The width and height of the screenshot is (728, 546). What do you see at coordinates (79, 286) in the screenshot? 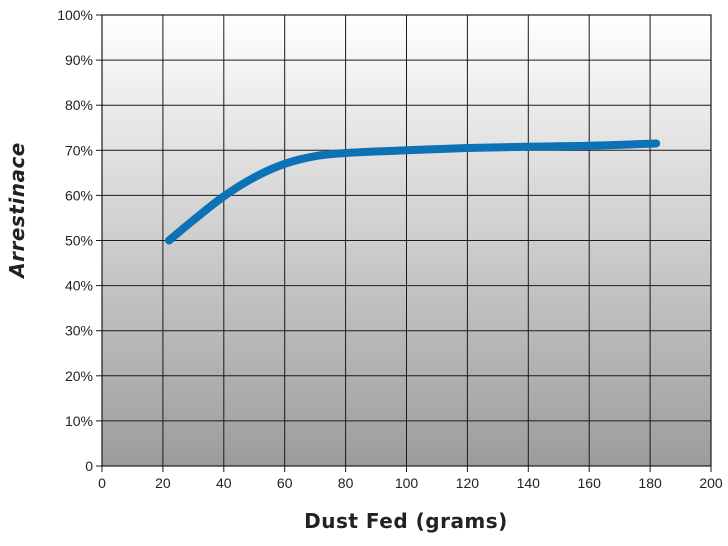
I see `y-tick-label: 40%` at bounding box center [79, 286].